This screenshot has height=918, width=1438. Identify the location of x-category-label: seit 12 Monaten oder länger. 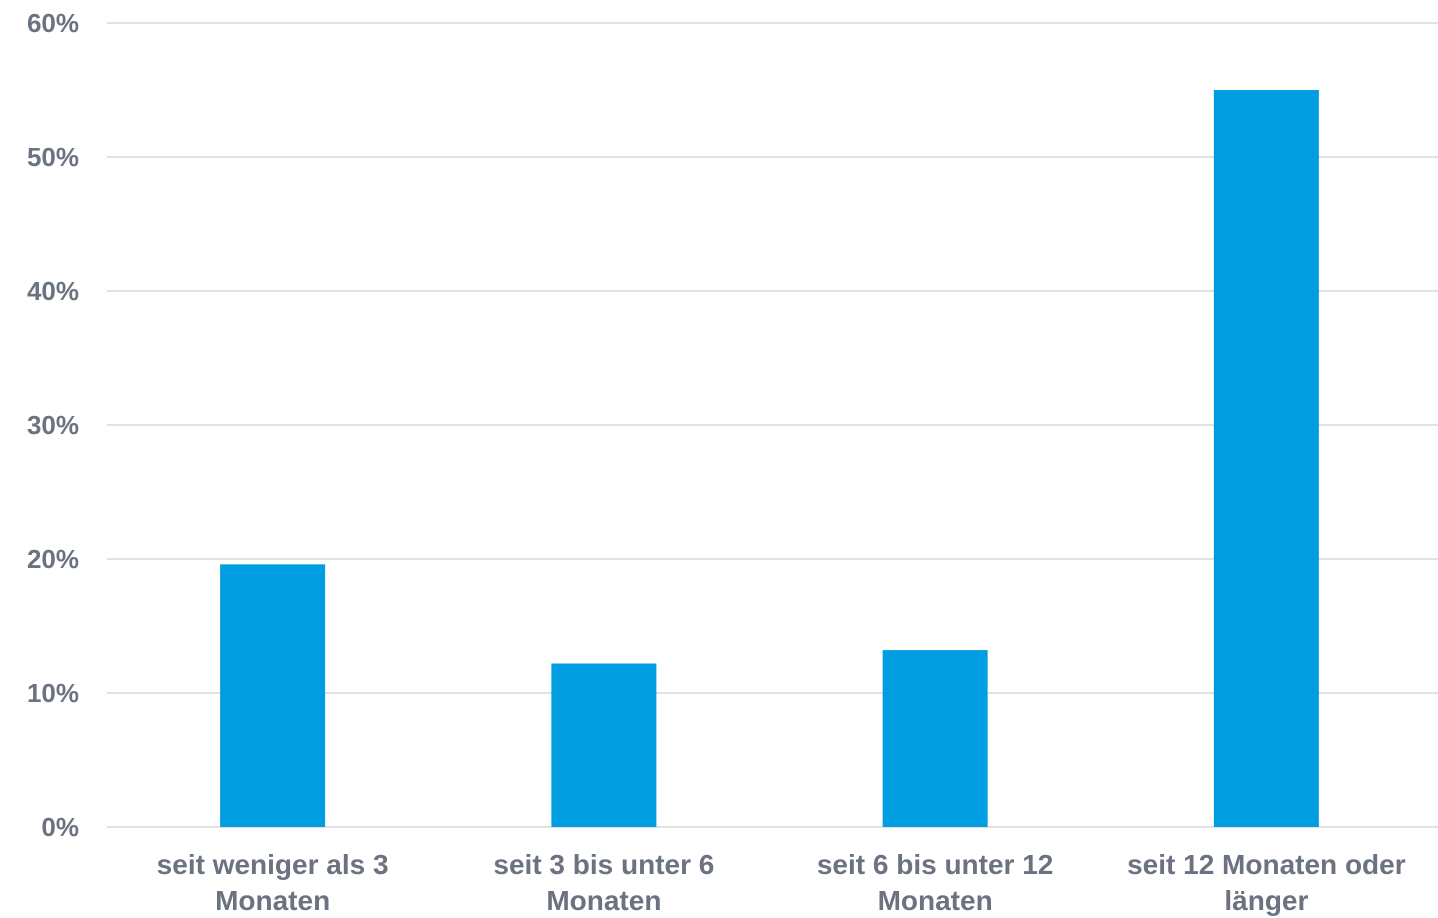
(1266, 882).